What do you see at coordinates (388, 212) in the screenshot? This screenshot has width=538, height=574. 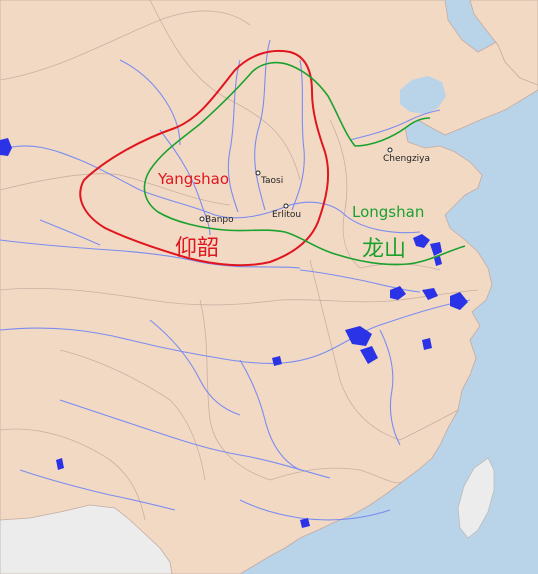 I see `longshan-label-en: Longshan` at bounding box center [388, 212].